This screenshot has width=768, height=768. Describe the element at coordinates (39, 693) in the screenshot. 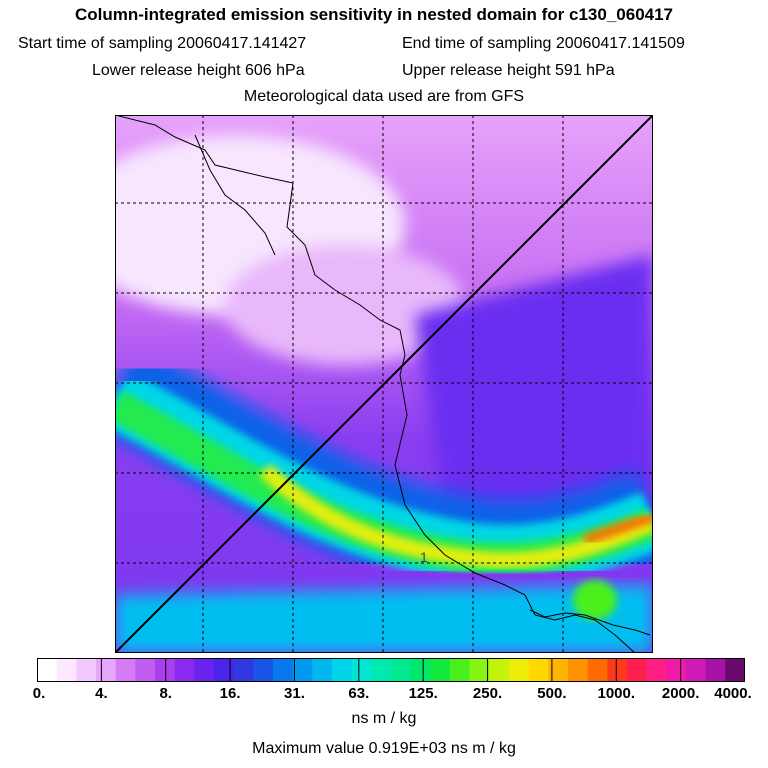

I see `colorbar-tick-label: 0.` at that location.